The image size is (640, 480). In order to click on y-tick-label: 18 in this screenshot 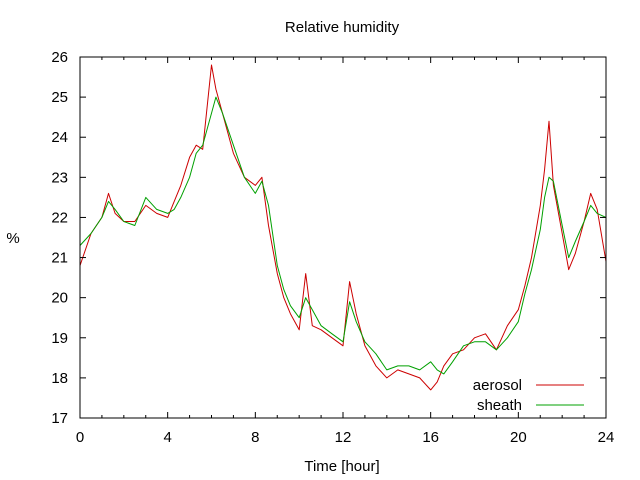, I will do `click(59, 378)`.